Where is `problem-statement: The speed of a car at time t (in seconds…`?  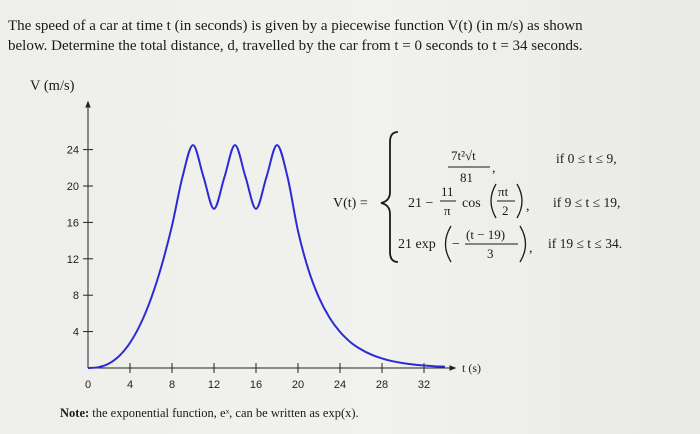 problem-statement: The speed of a car at time t (in seconds… is located at coordinates (352, 36).